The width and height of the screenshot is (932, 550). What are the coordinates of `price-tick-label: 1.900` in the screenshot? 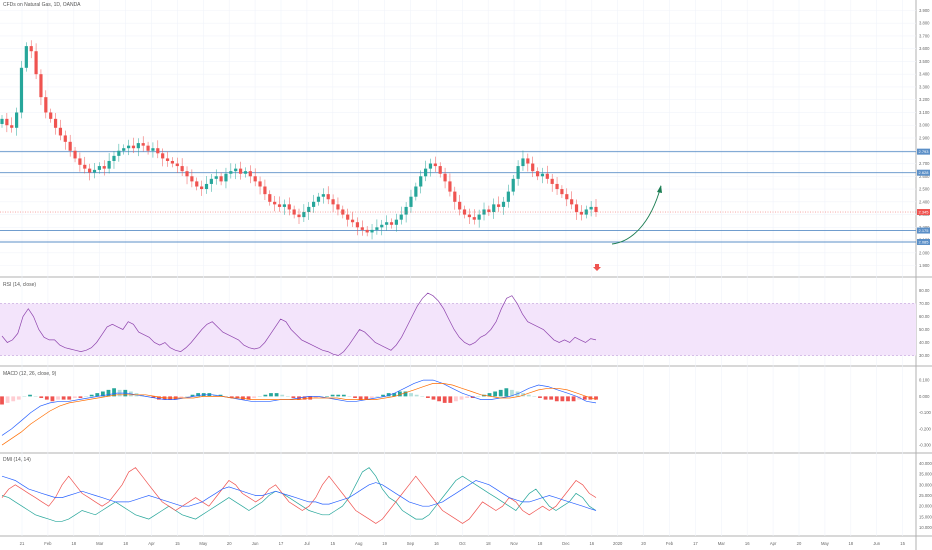 It's located at (924, 265).